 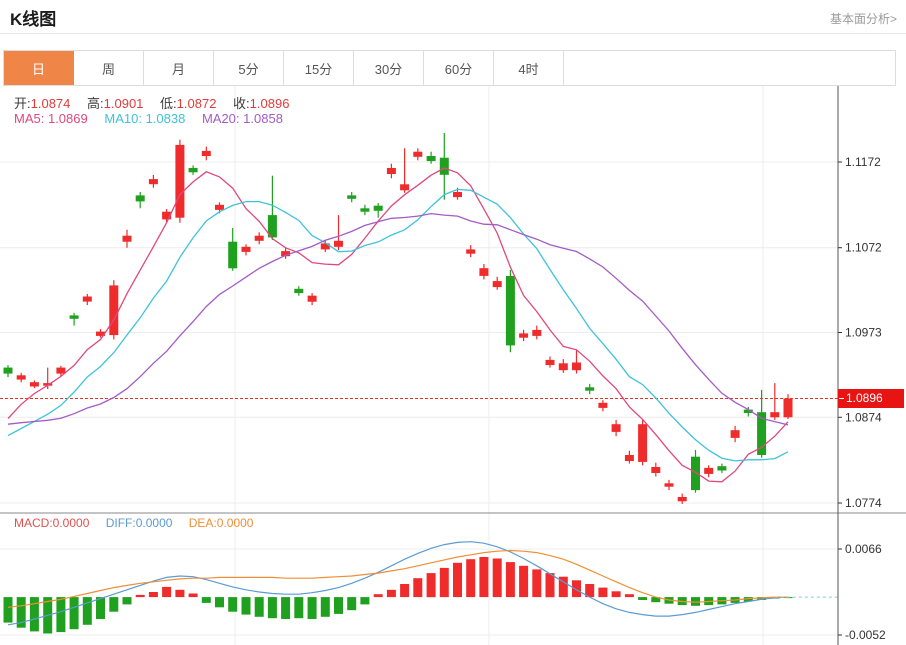 What do you see at coordinates (220, 118) in the screenshot?
I see `ma20-label: MA20:` at bounding box center [220, 118].